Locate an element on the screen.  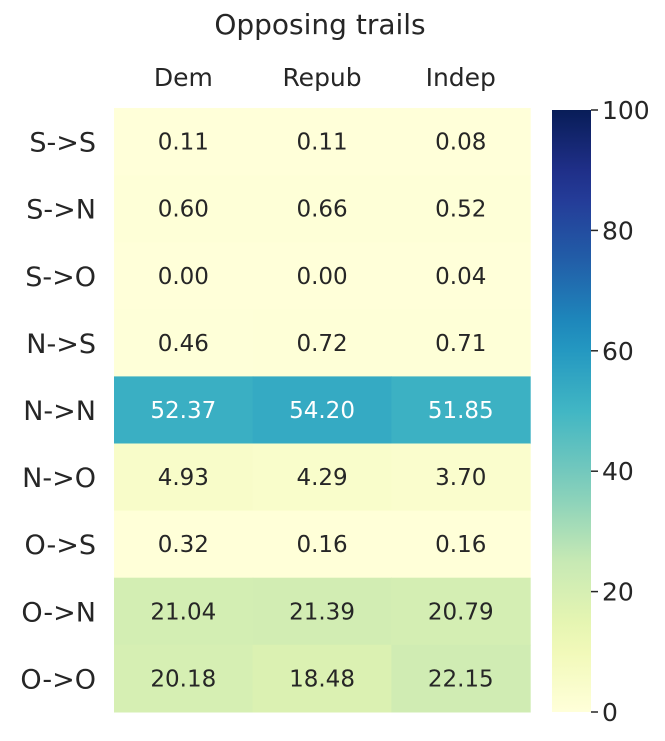
cell-value-label: 0.52 is located at coordinates (460, 210).